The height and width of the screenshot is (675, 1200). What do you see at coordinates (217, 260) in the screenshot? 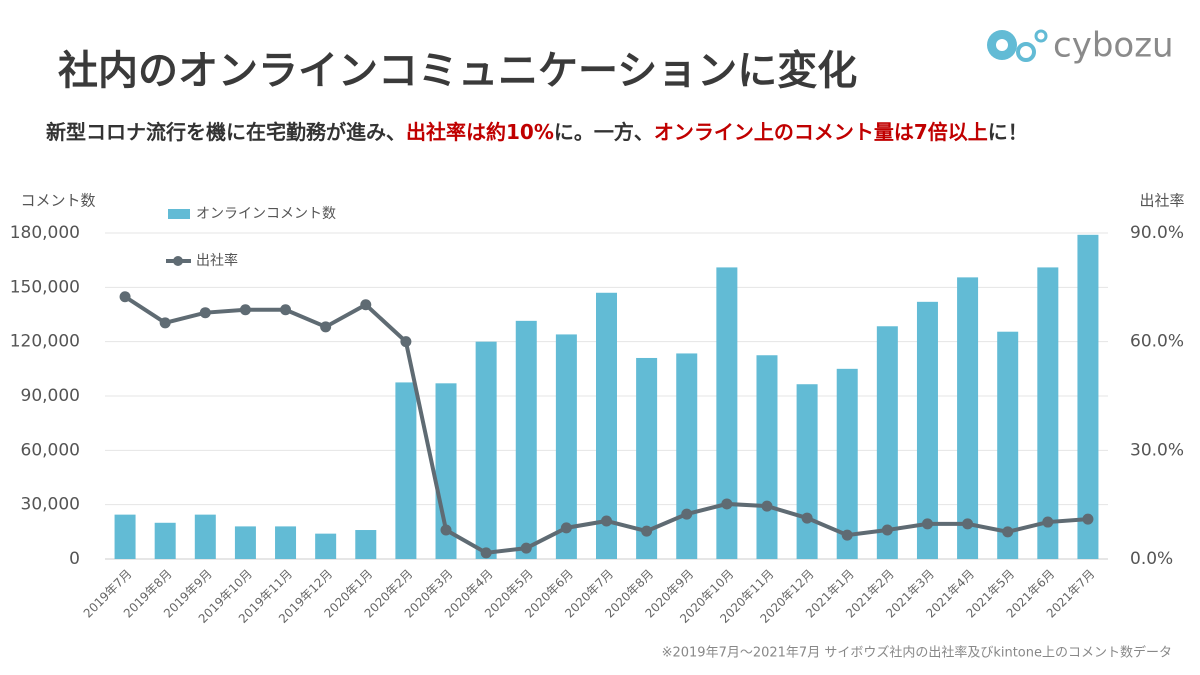
I see `legend-label: 出社率` at bounding box center [217, 260].